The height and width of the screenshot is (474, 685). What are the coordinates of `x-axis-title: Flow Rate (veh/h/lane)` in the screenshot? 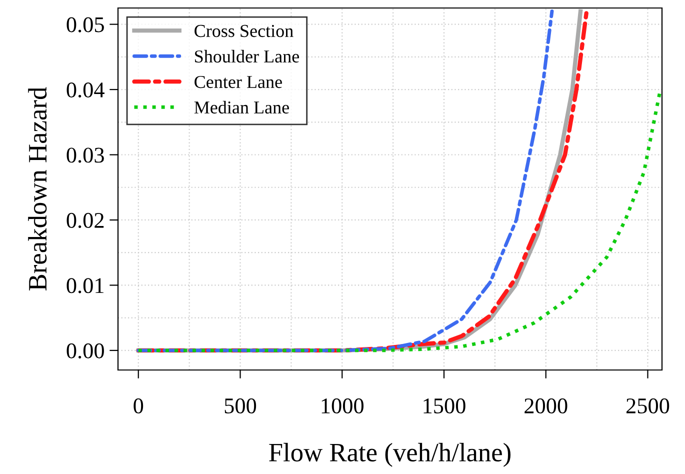 It's located at (389, 454).